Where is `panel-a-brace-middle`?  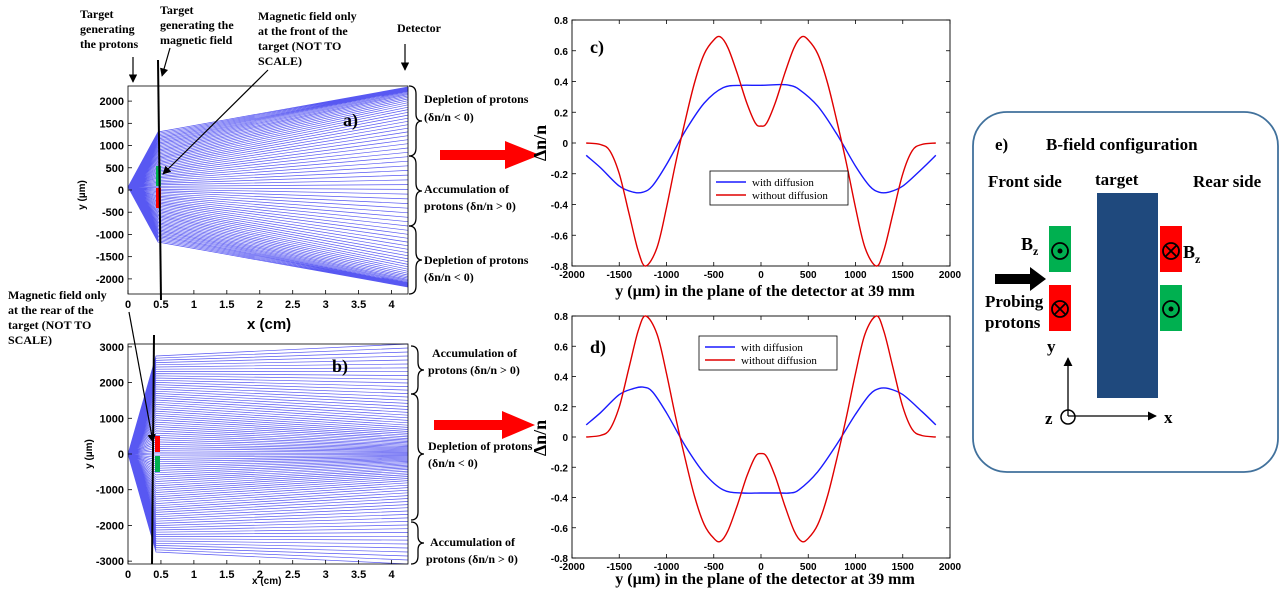
panel-a-brace-middle is located at coordinates (415, 191).